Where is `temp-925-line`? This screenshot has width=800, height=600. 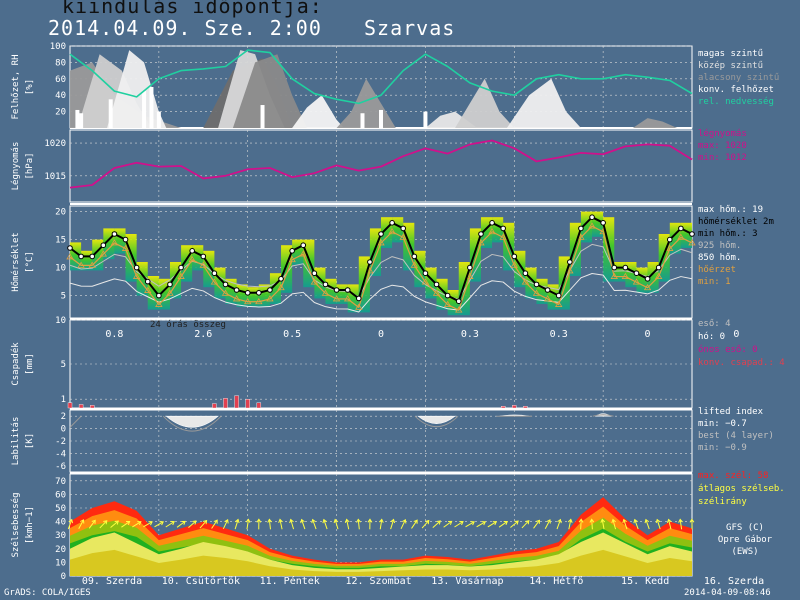
temp-925-line is located at coordinates (381, 271).